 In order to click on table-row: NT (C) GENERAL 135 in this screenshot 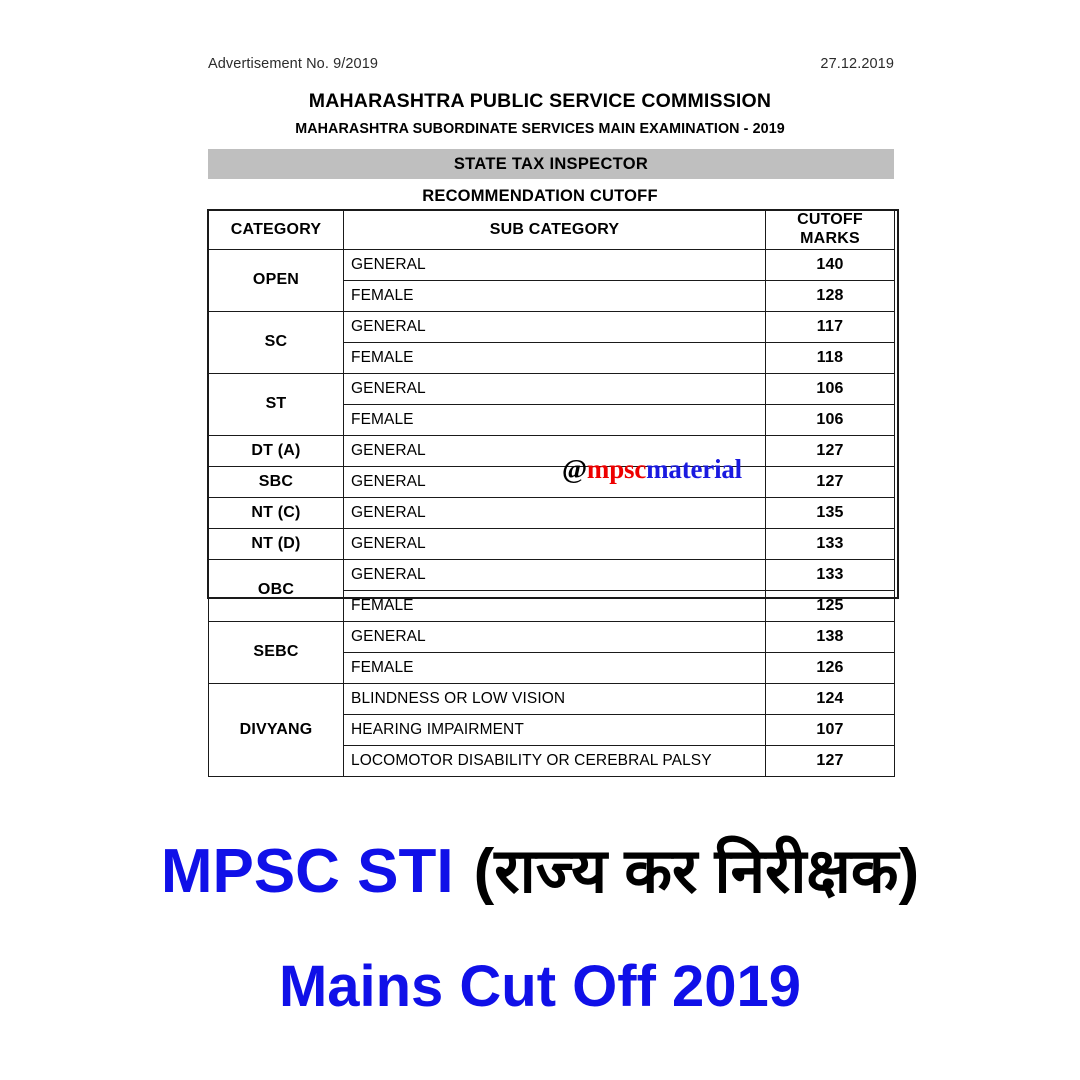, I will do `click(551, 512)`.